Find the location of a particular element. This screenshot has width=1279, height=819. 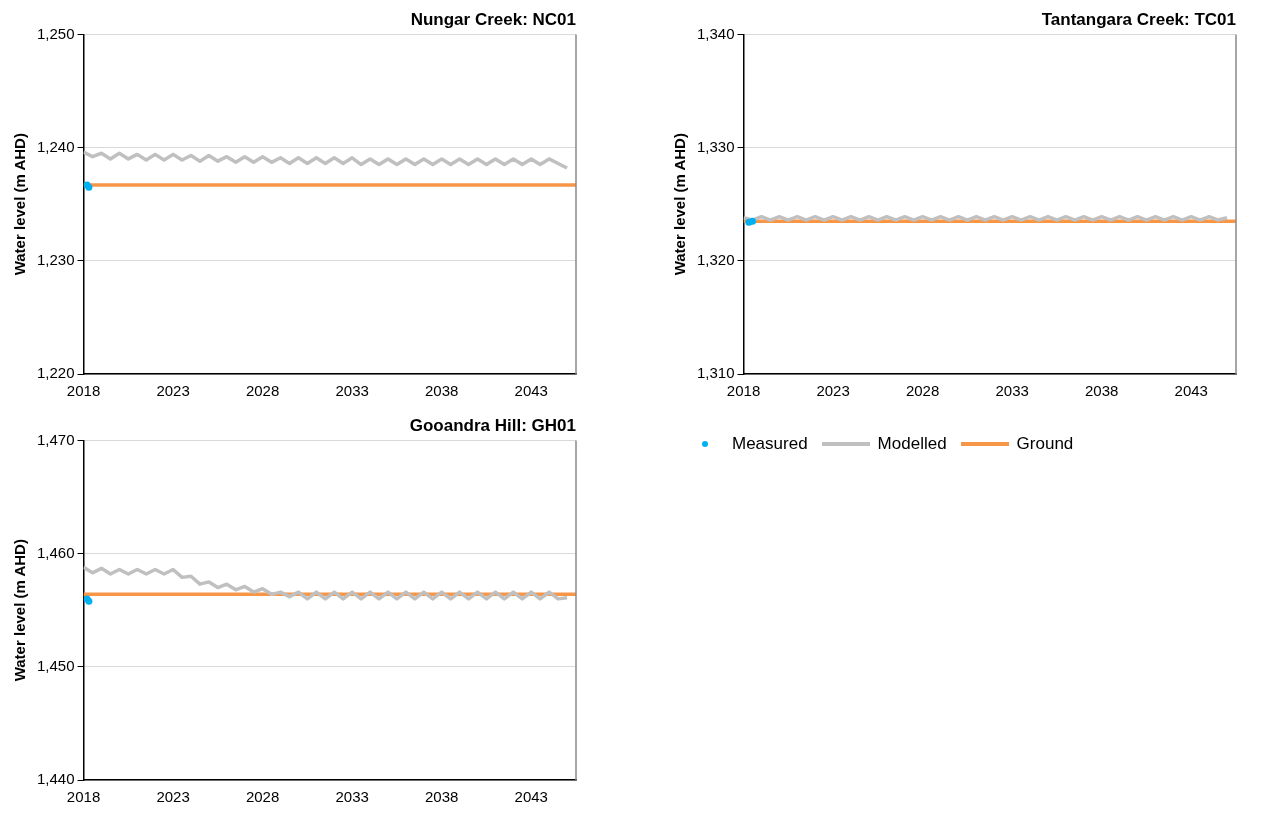

legend-label: Modelled is located at coordinates (912, 444).